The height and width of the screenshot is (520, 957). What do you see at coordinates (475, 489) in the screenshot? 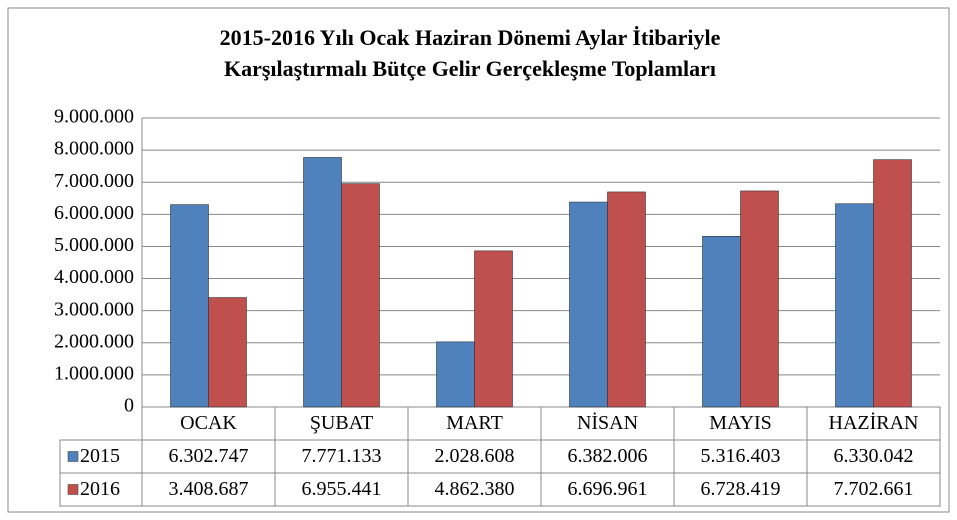
I see `table-value: 4.862.380` at bounding box center [475, 489].